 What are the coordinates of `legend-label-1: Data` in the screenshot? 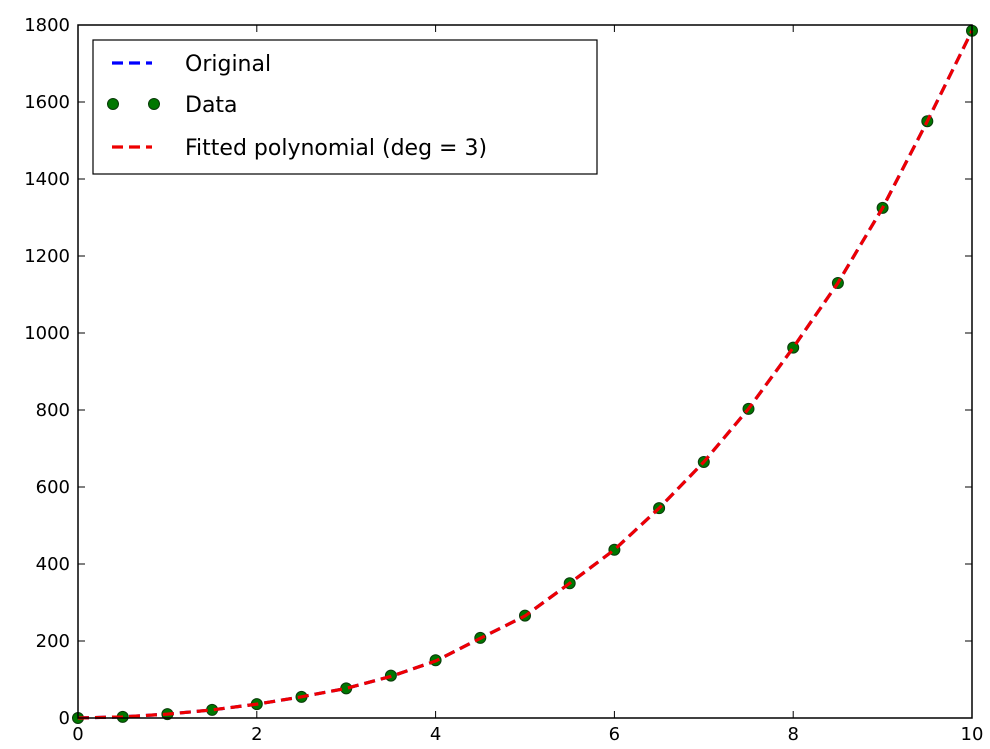 It's located at (211, 105).